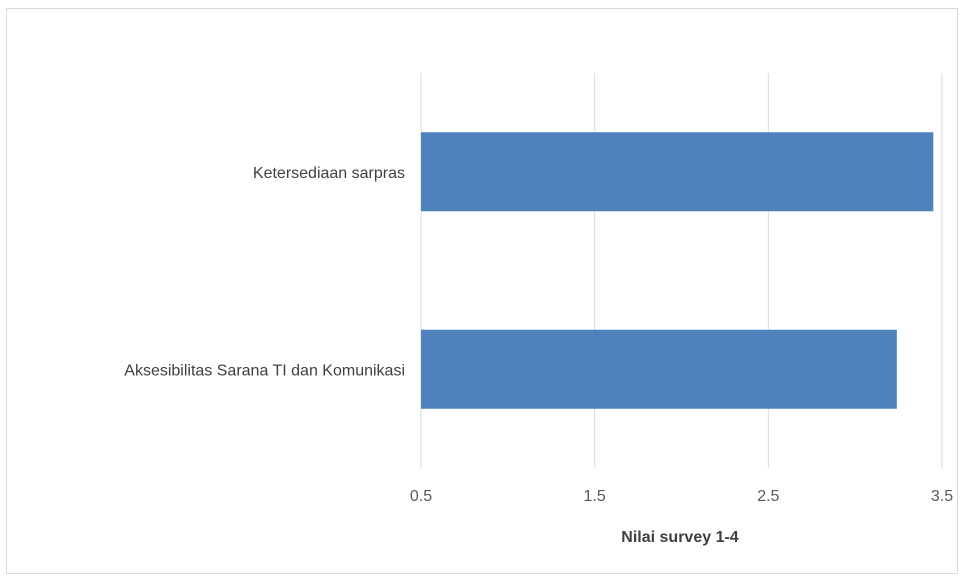  Describe the element at coordinates (768, 496) in the screenshot. I see `x-tick-label: 2.5` at that location.